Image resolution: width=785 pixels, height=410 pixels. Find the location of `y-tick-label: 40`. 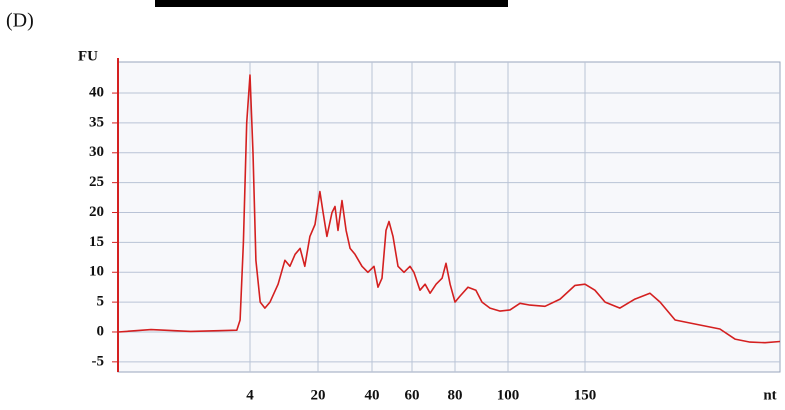

y-tick-label: 40 is located at coordinates (96, 92).